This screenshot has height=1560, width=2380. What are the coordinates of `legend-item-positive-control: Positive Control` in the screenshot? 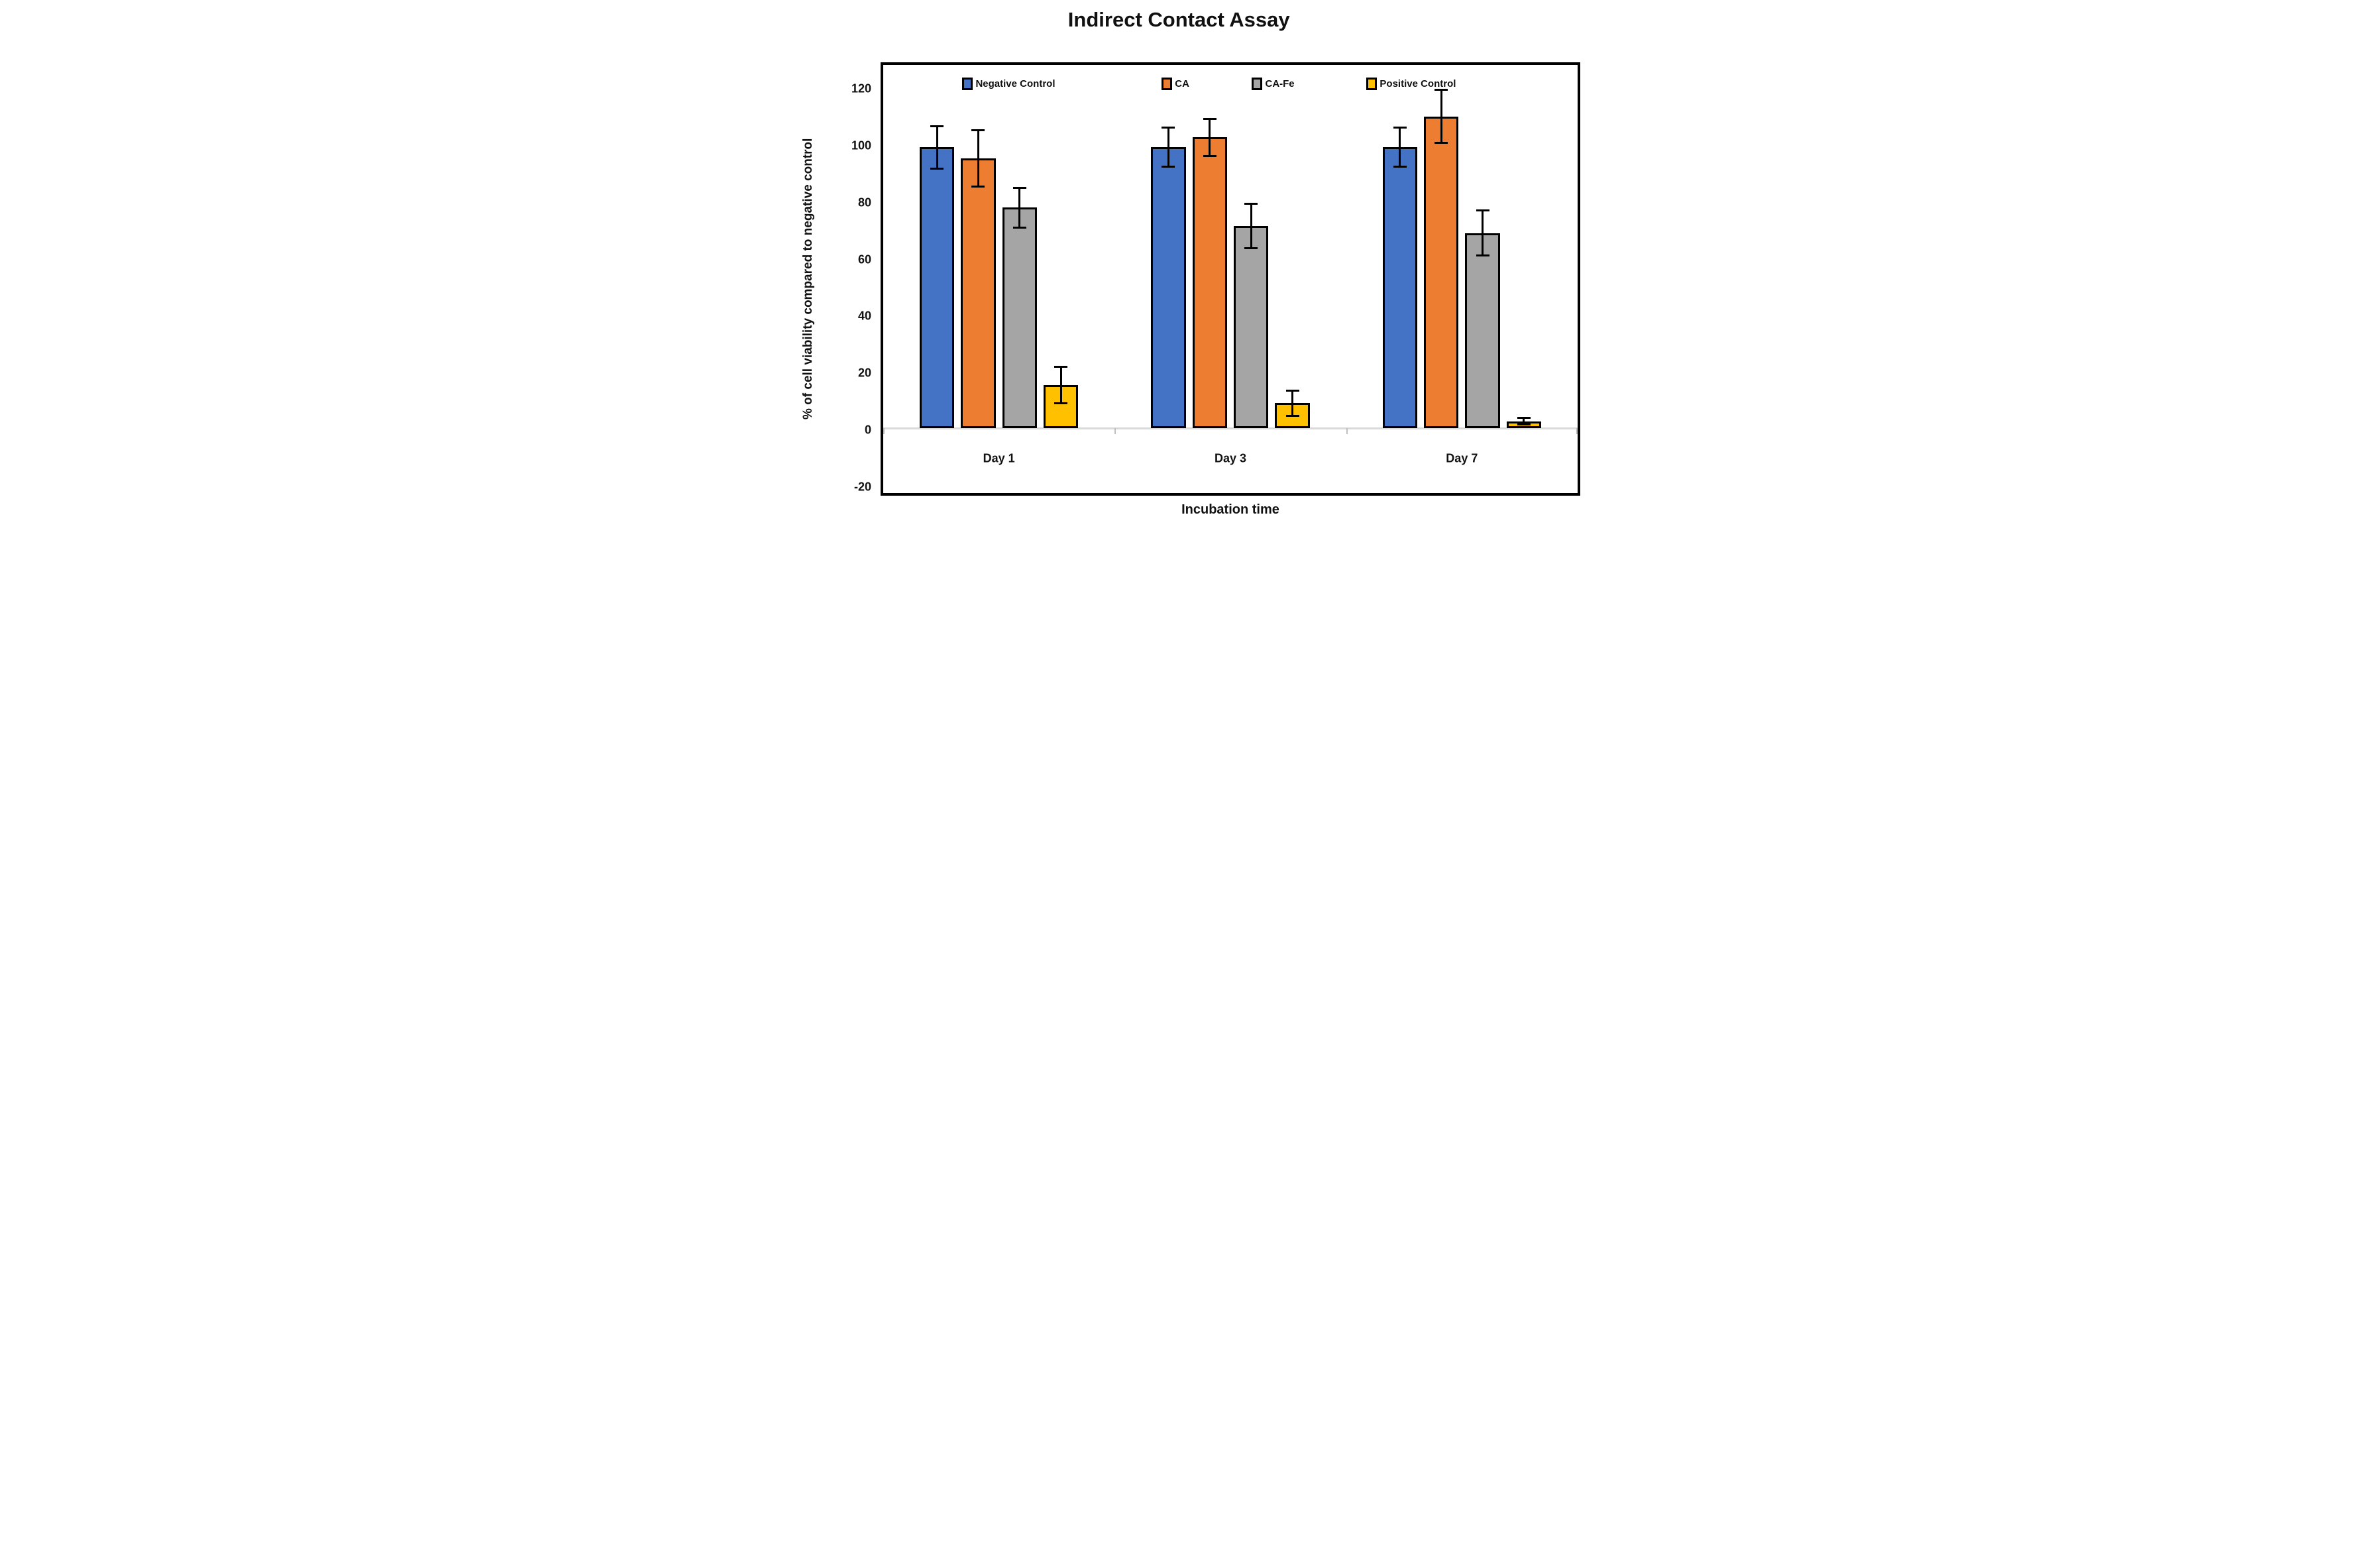 It's located at (1411, 84).